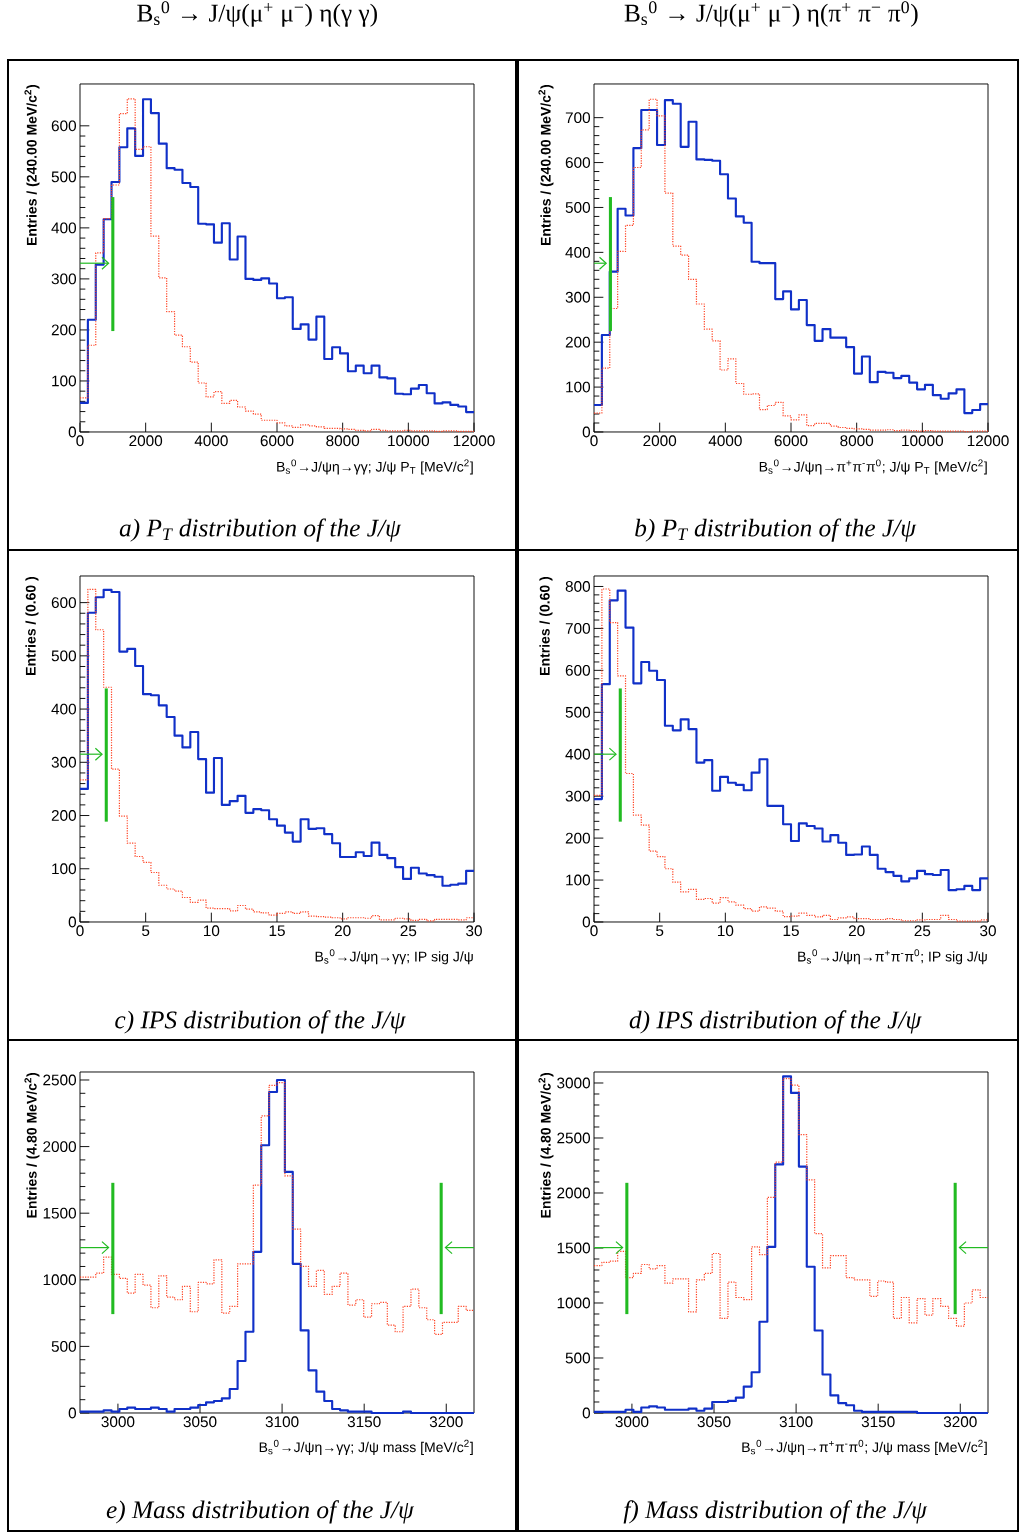 This screenshot has height=1533, width=1020. Describe the element at coordinates (260, 1022) in the screenshot. I see `text: c) IPS distribution of the J/ψ` at that location.